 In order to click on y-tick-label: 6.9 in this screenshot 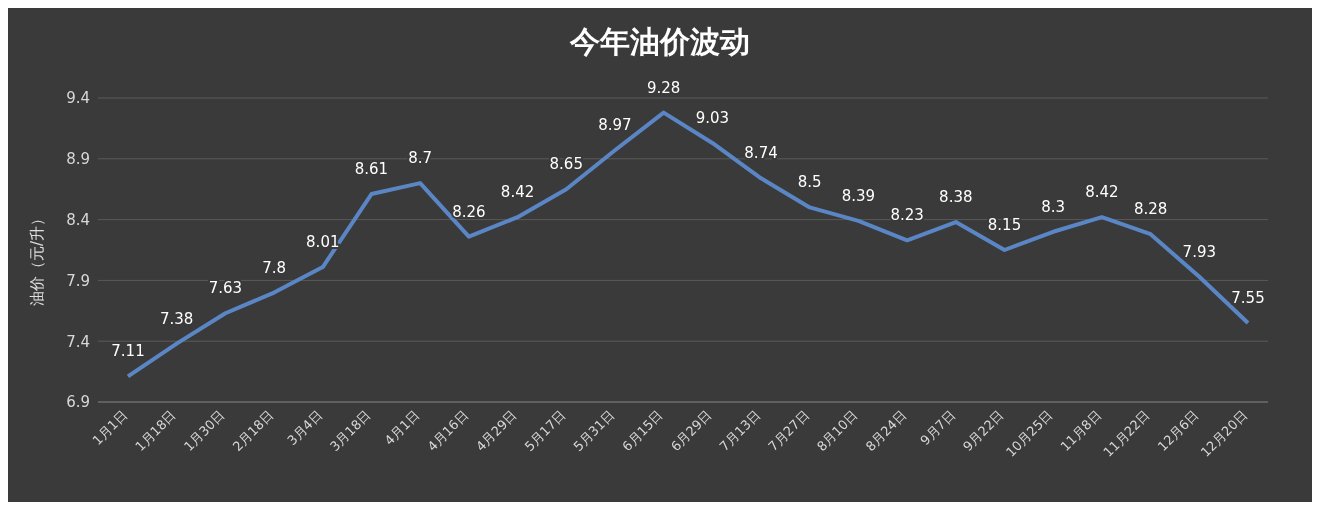, I will do `click(78, 402)`.